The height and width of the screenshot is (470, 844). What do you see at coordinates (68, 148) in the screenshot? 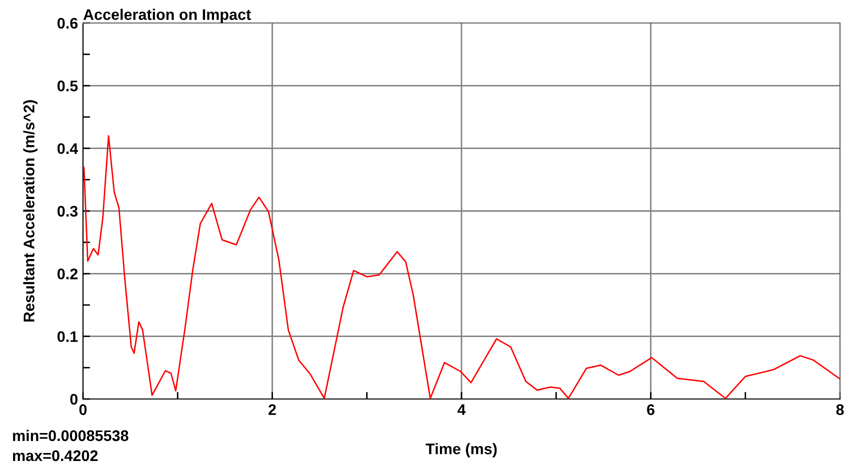
I see `y-tick-label: 0.4` at bounding box center [68, 148].